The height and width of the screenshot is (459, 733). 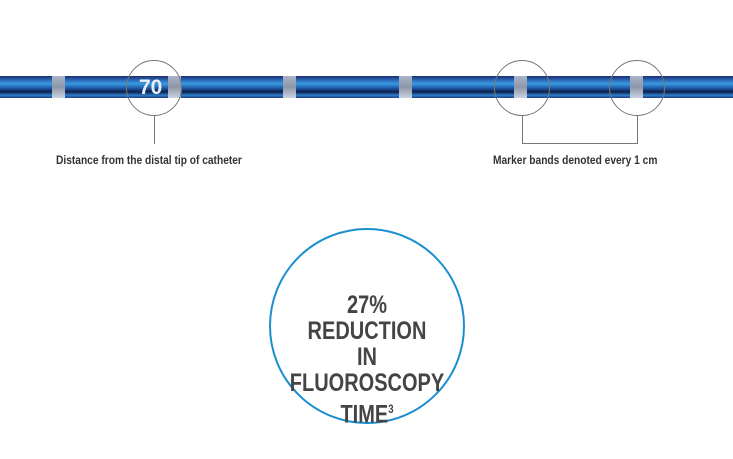 I want to click on catheter, so click(x=366, y=87).